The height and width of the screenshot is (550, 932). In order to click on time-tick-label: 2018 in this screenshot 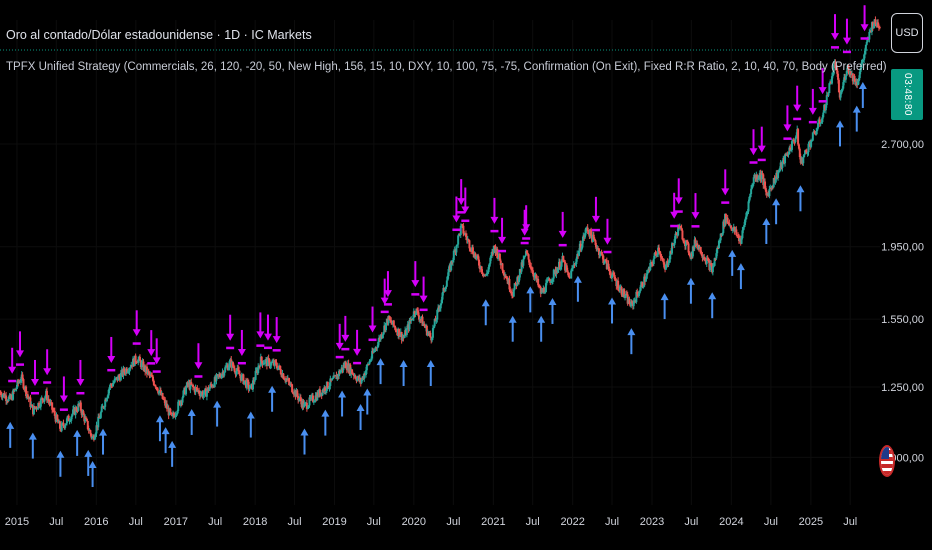, I will do `click(255, 522)`.